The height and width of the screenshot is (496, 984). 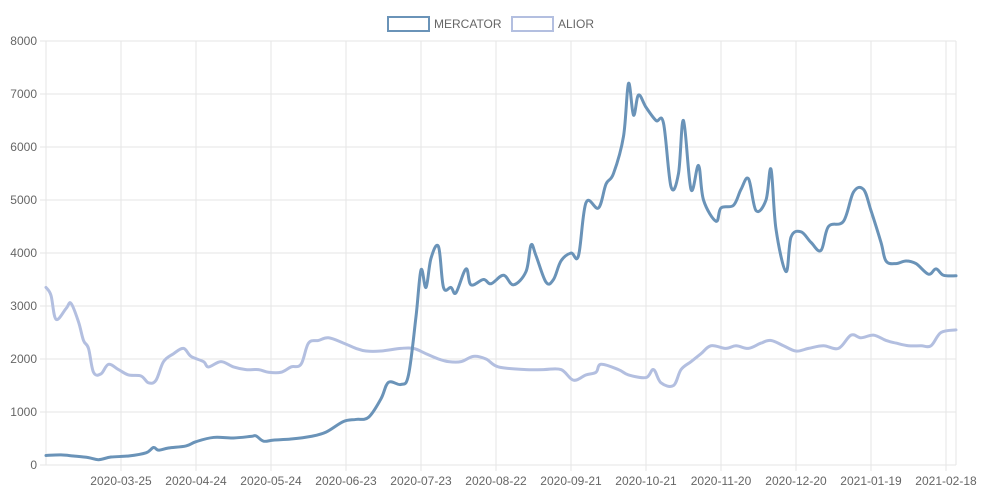 What do you see at coordinates (23, 412) in the screenshot?
I see `y-tick-label: 1000` at bounding box center [23, 412].